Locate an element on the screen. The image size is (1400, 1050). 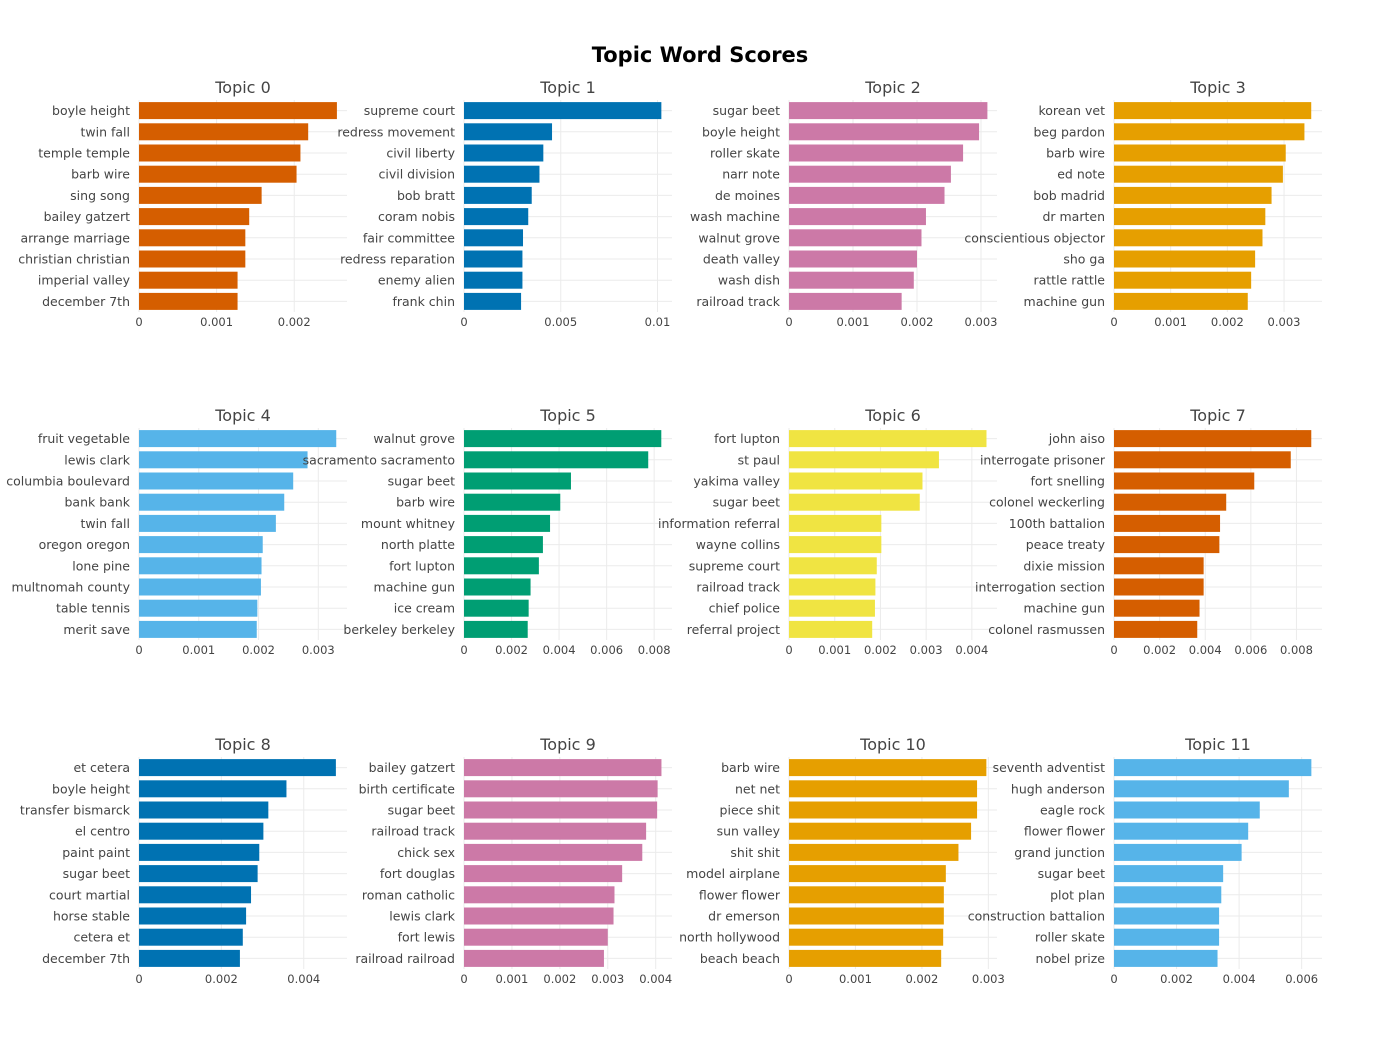
x-tick-label: 0.005 is located at coordinates (560, 322).